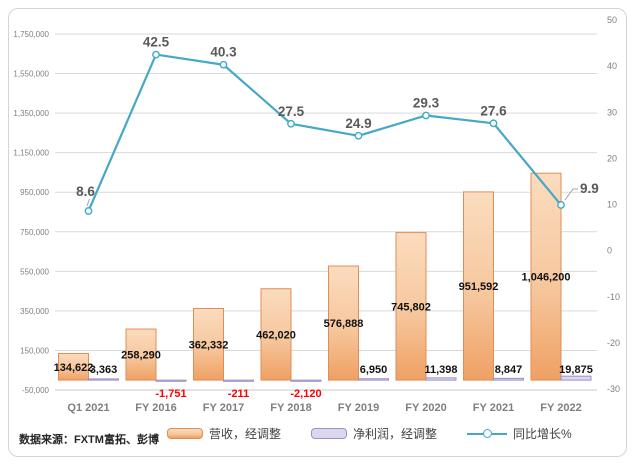  What do you see at coordinates (34, 311) in the screenshot?
I see `left-axis-tick-label: 350,000` at bounding box center [34, 311].